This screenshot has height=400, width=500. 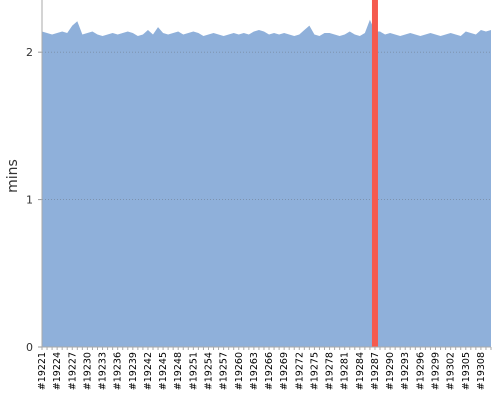 I want to click on x-tick-label: #19272, so click(x=299, y=371).